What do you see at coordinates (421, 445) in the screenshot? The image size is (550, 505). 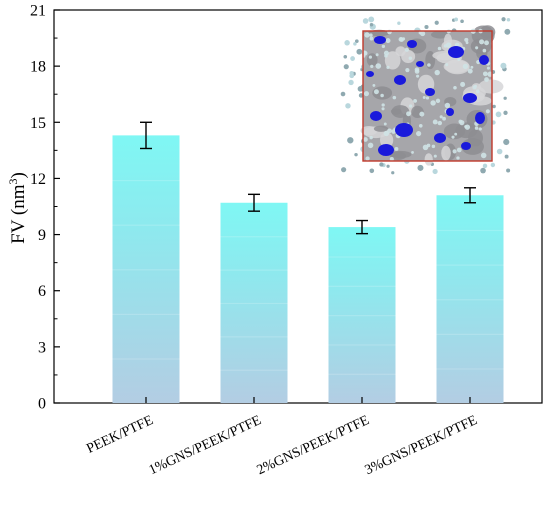 I see `x-tick-label: 3%GNS/PEEK/PTFE` at bounding box center [421, 445].